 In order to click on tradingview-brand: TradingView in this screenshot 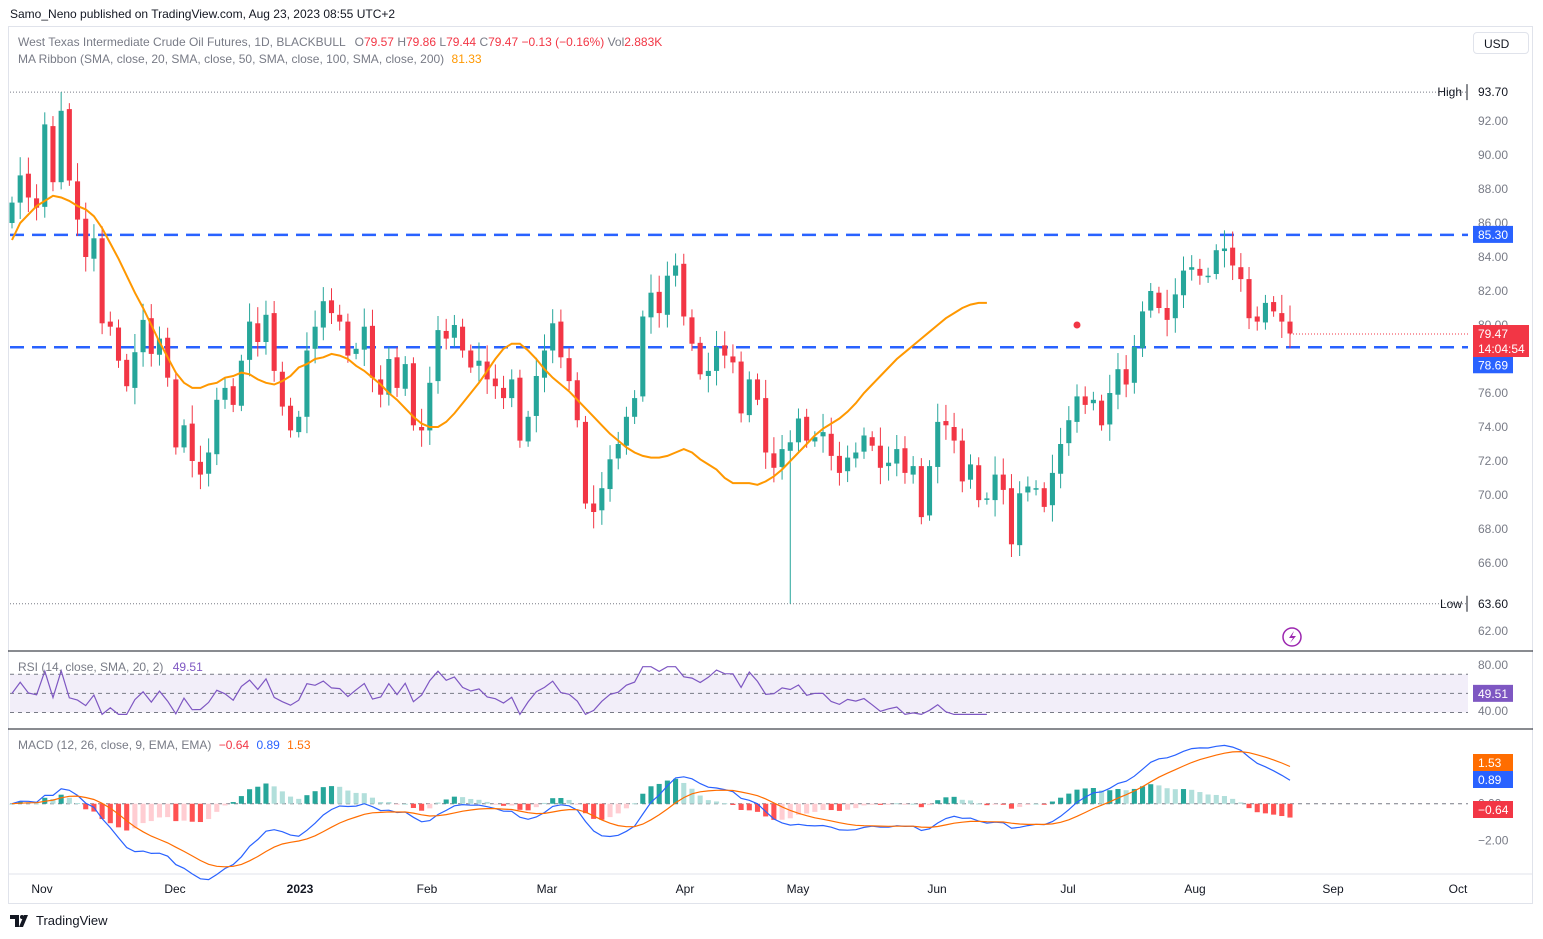, I will do `click(59, 920)`.